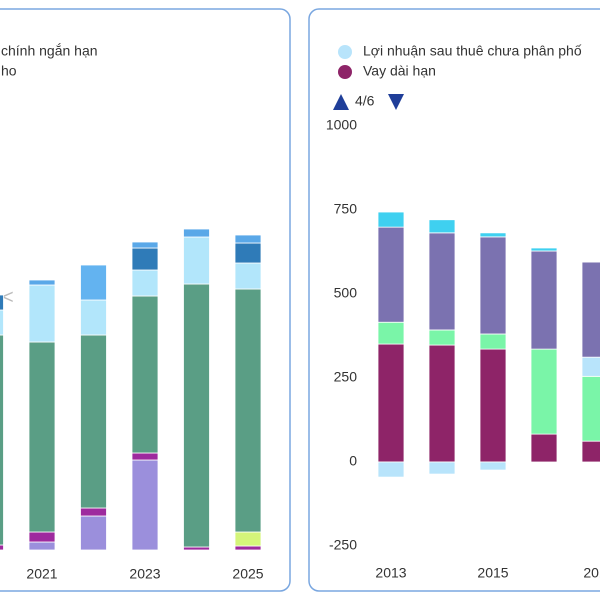 This screenshot has width=600, height=600. I want to click on y-tick-label: 500, so click(346, 293).